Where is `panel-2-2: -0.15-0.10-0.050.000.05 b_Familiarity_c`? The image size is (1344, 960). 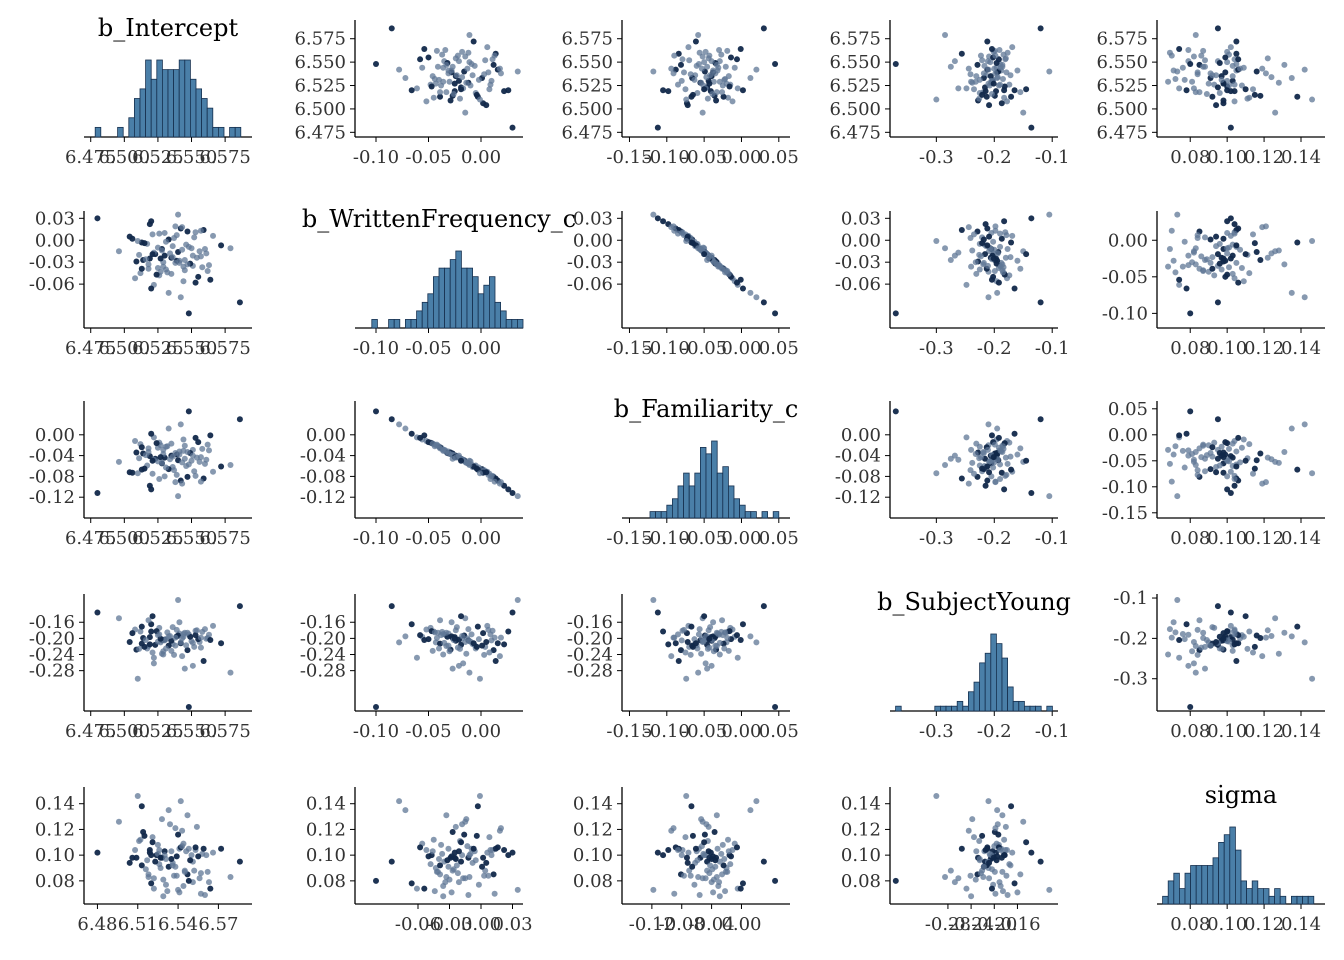 panel-2-2: -0.15-0.10-0.050.000.05 b_Familiarity_c is located at coordinates (702, 472).